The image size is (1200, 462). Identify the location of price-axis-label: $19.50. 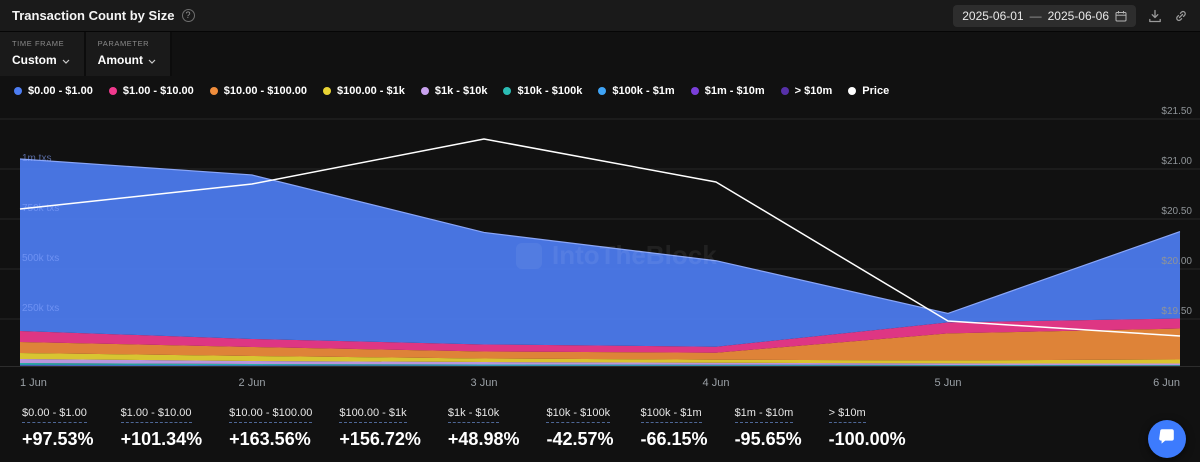
(1176, 311).